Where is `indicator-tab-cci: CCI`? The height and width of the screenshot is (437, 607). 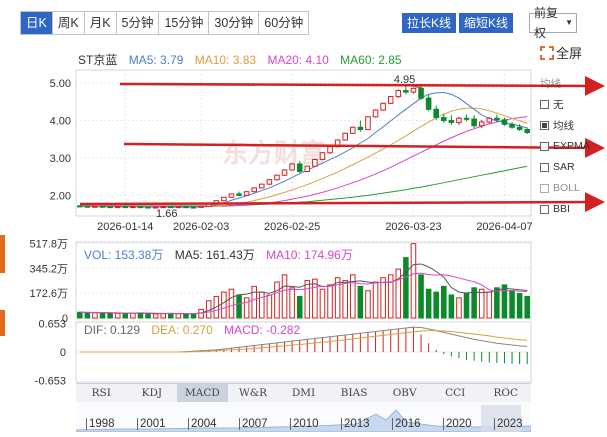
indicator-tab-cci: CCI is located at coordinates (455, 393).